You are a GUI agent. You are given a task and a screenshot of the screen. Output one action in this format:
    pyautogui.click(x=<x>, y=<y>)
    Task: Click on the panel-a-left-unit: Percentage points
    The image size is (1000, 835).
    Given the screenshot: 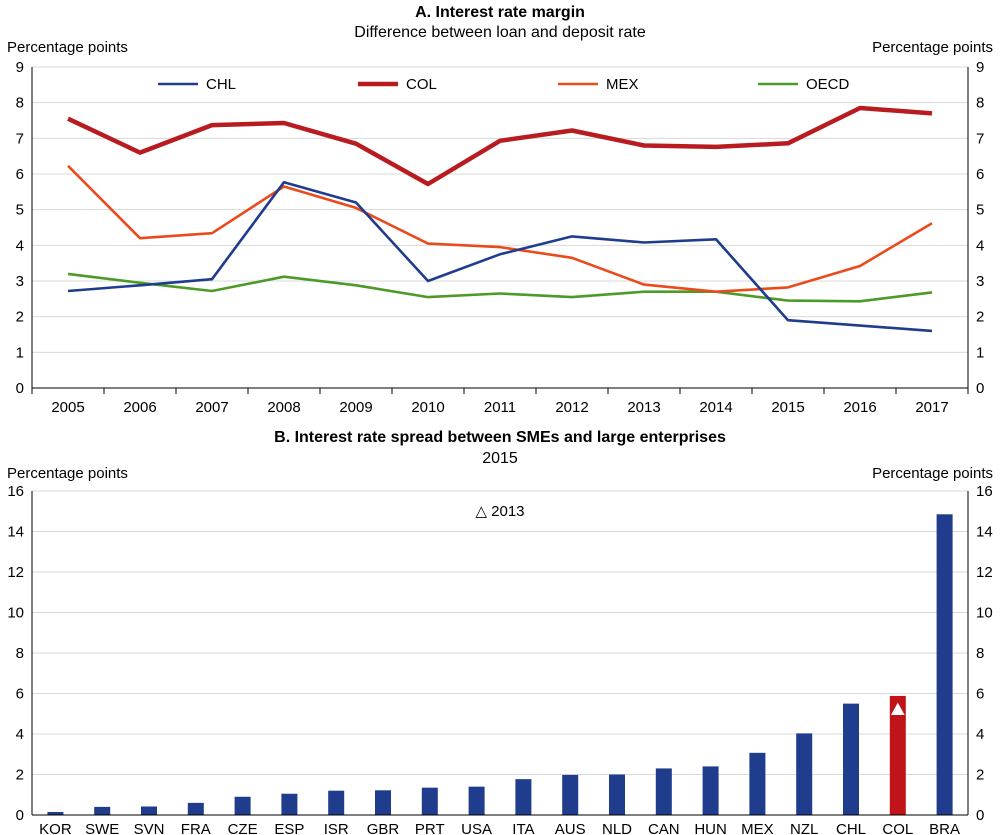 What is the action you would take?
    pyautogui.click(x=67, y=47)
    